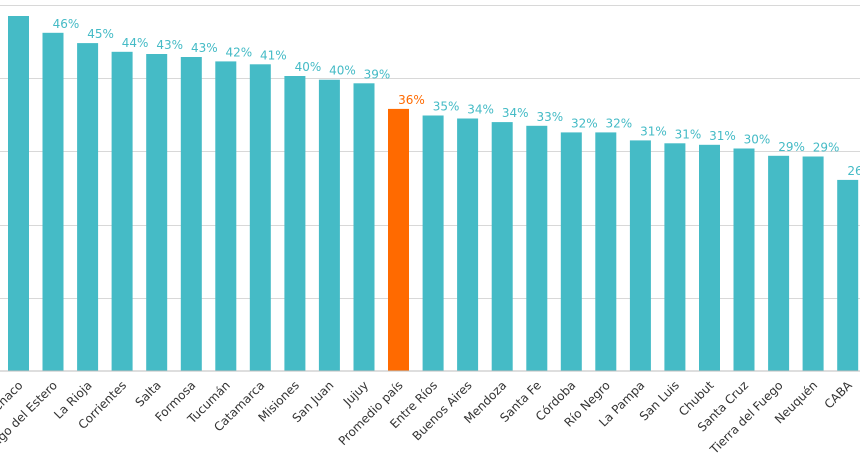 The height and width of the screenshot is (461, 860). Describe the element at coordinates (238, 52) in the screenshot. I see `value-label: 42%` at that location.